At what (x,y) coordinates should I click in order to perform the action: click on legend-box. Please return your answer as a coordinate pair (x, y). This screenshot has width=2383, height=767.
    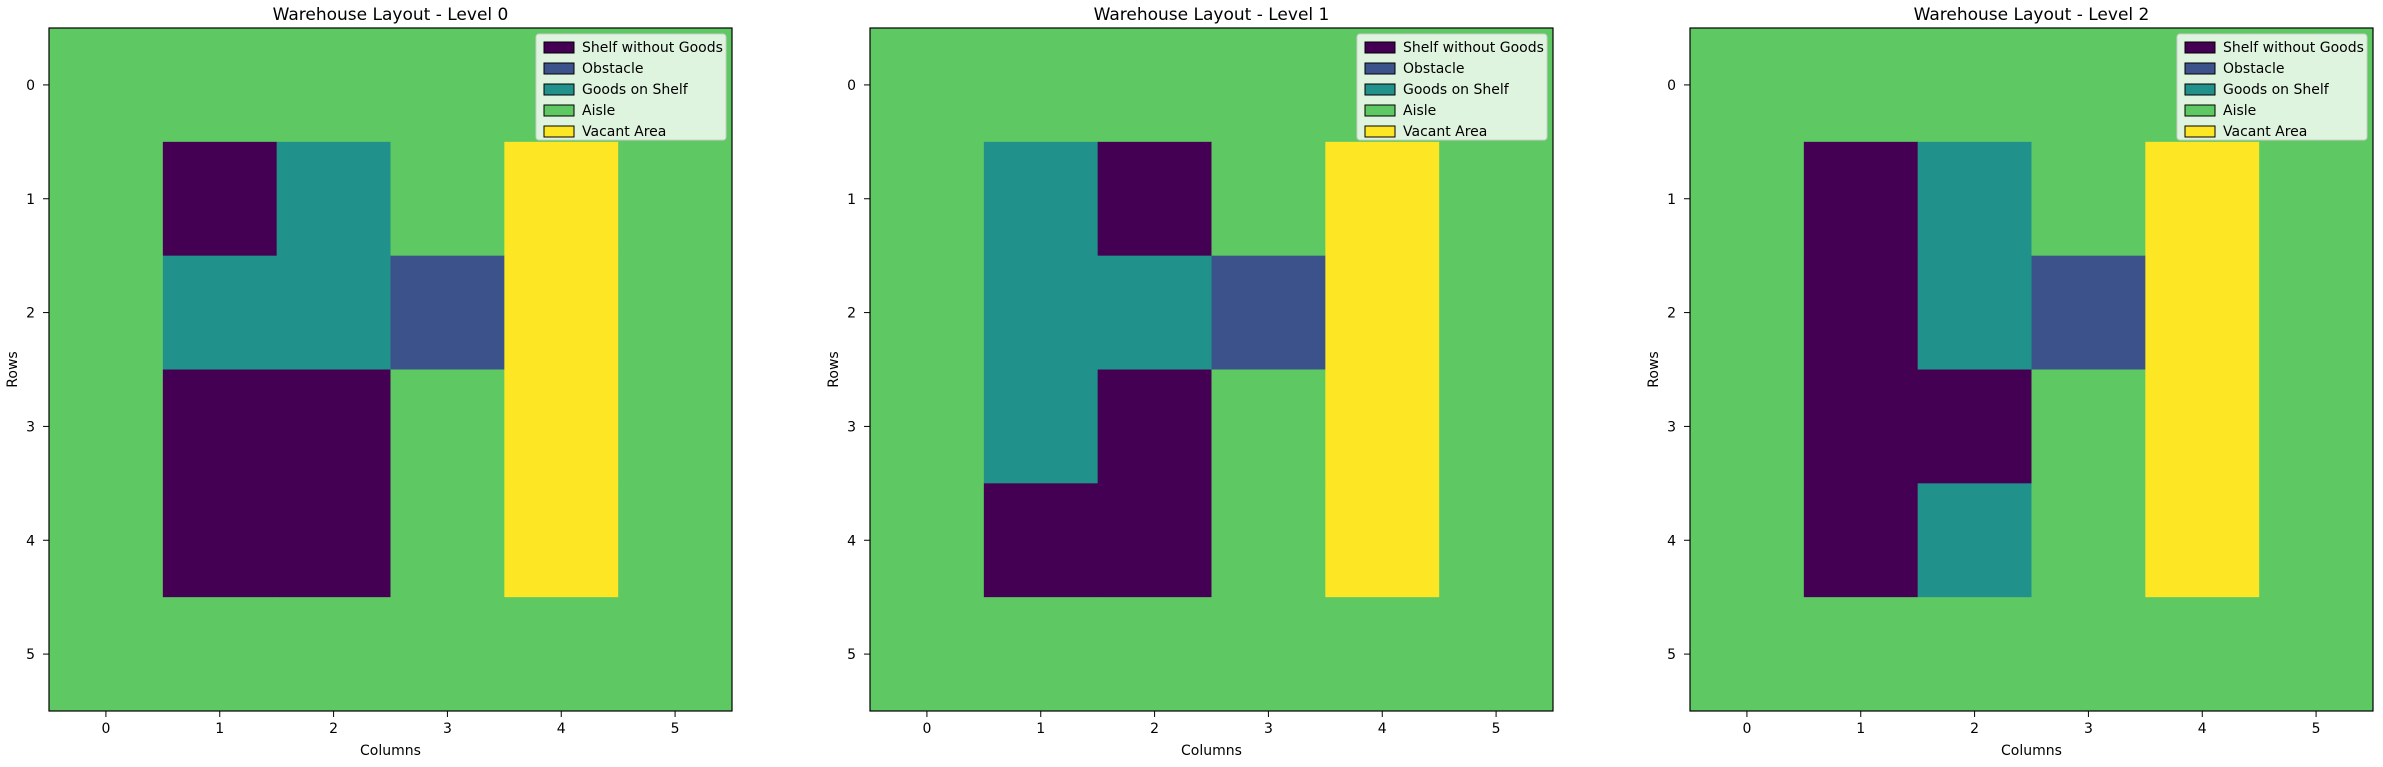
    Looking at the image, I should click on (1452, 87).